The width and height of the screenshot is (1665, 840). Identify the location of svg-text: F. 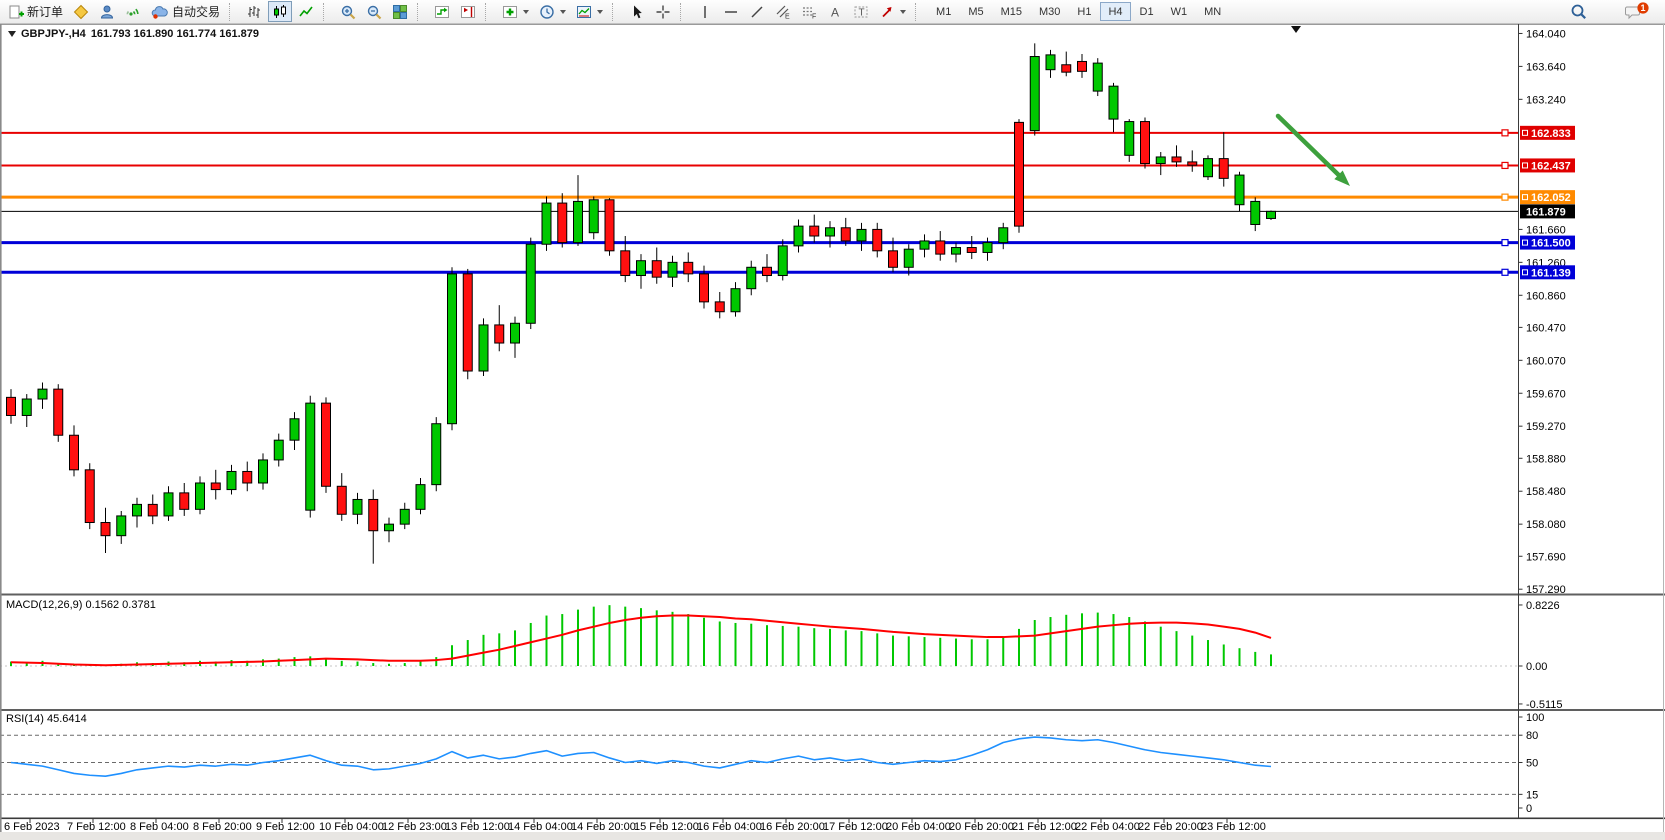
(814, 16).